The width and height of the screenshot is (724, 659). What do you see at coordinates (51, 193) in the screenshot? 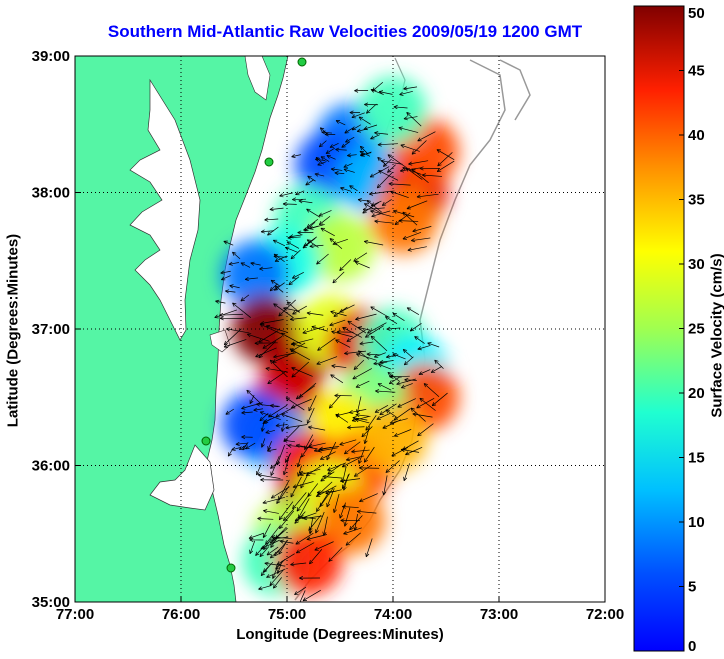
I see `y-tick-label: 38:00` at bounding box center [51, 193].